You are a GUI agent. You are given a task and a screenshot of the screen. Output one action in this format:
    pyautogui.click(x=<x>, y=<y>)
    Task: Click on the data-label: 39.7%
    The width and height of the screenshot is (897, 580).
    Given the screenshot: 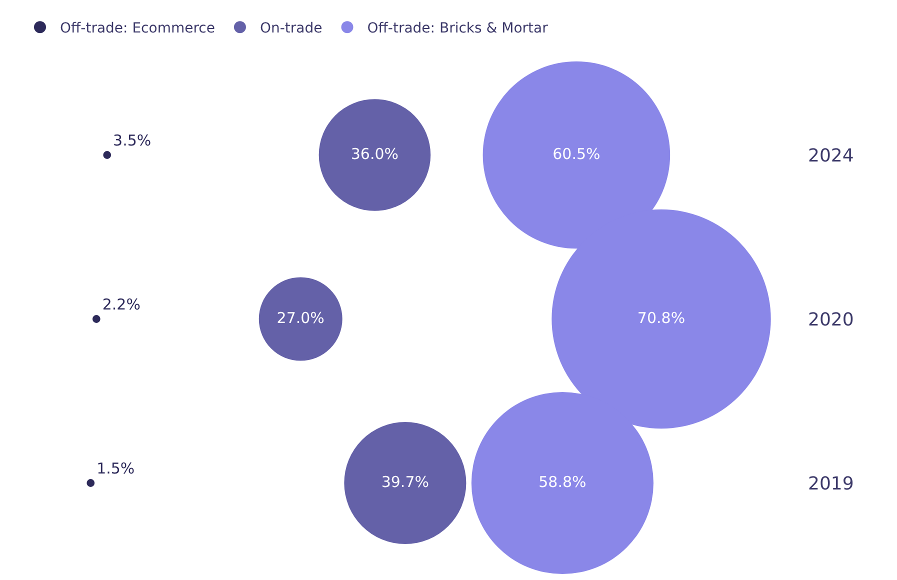 What is the action you would take?
    pyautogui.click(x=405, y=481)
    